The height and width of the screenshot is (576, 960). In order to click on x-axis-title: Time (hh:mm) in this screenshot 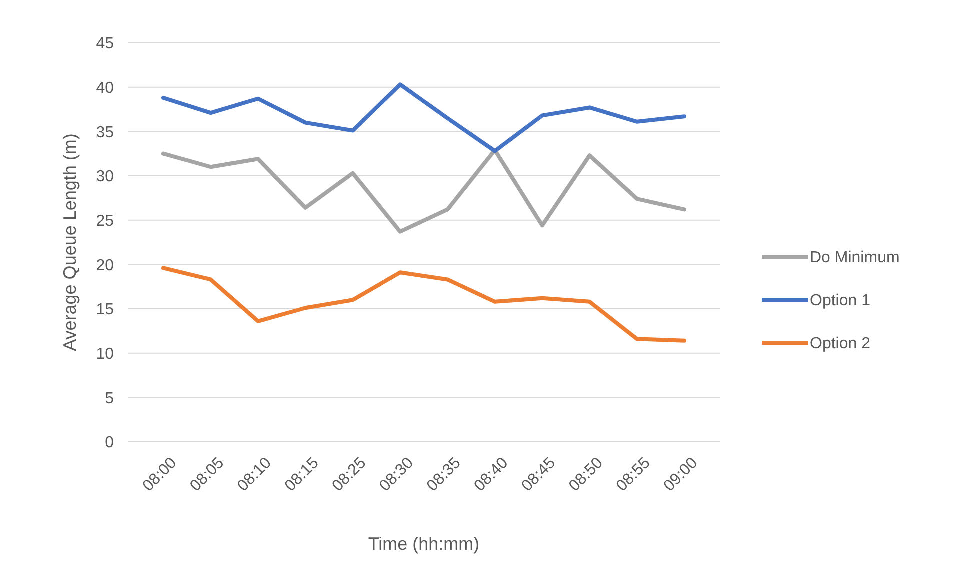, I will do `click(424, 544)`.